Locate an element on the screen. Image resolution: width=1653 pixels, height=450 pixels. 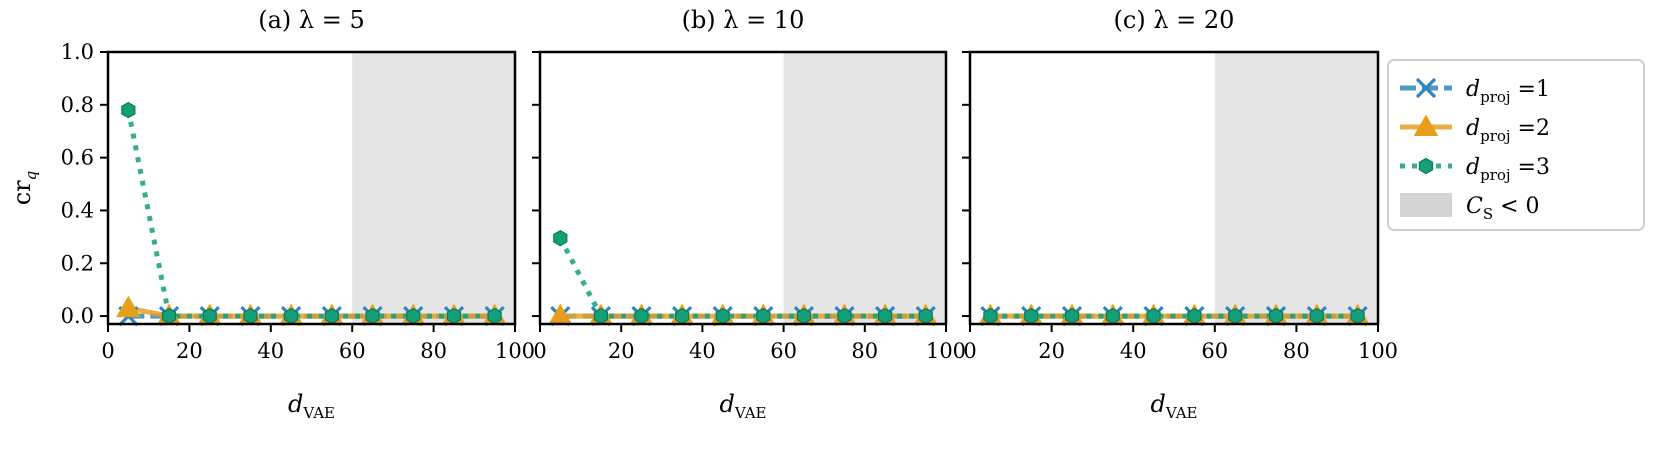
y-tick-label: 0.2 is located at coordinates (77, 263).